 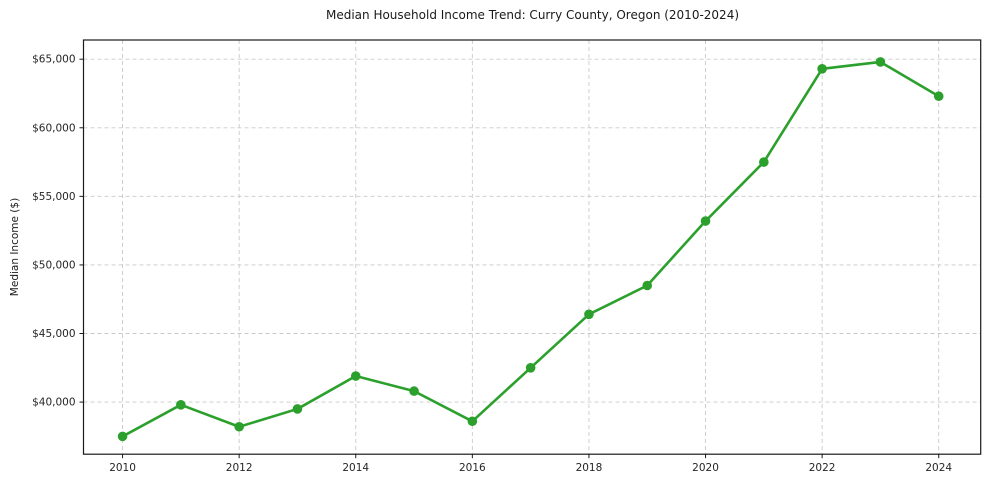 What do you see at coordinates (53, 265) in the screenshot?
I see `y-tick-label: $50,000` at bounding box center [53, 265].